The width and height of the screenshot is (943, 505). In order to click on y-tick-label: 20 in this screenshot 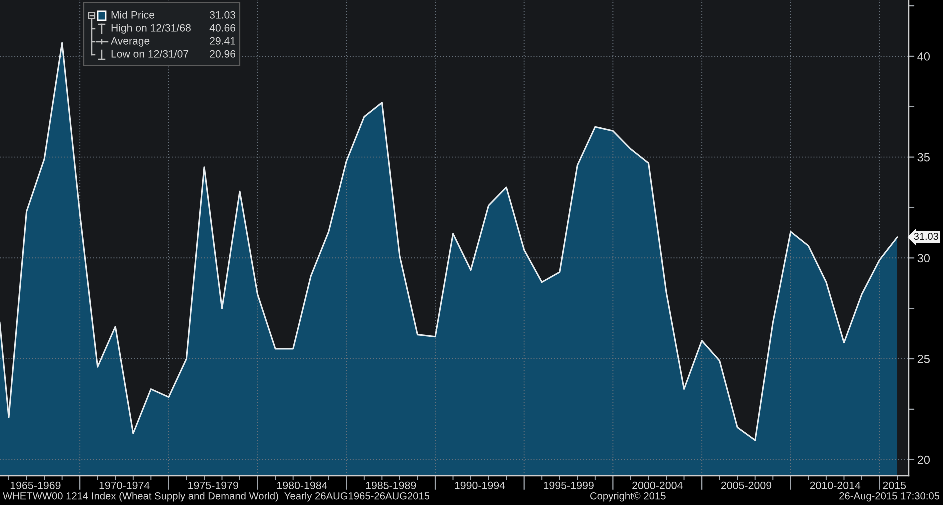, I will do `click(924, 460)`.